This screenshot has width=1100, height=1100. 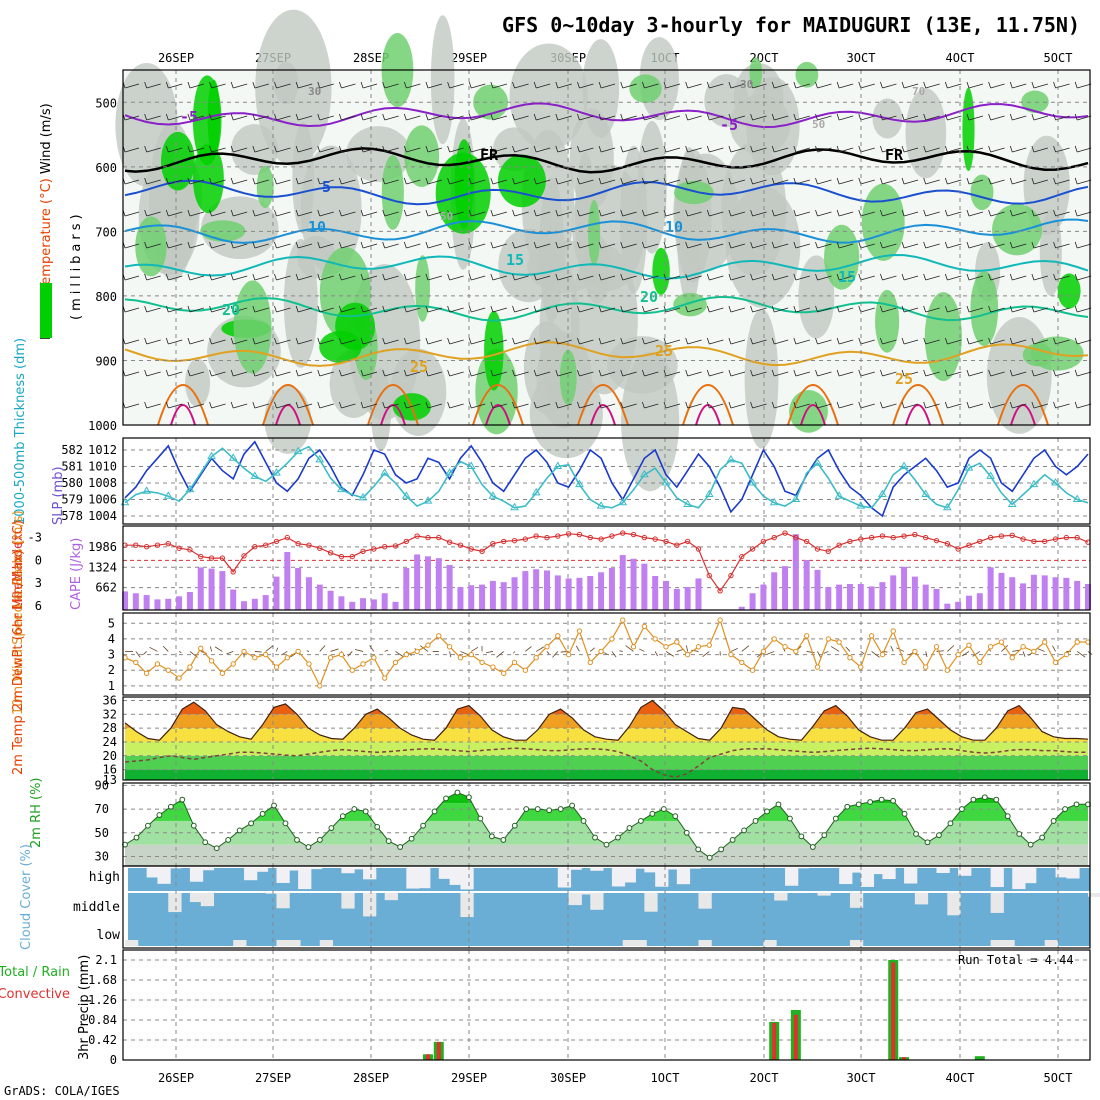 I want to click on y-tick-label: 32, so click(x=110, y=714).